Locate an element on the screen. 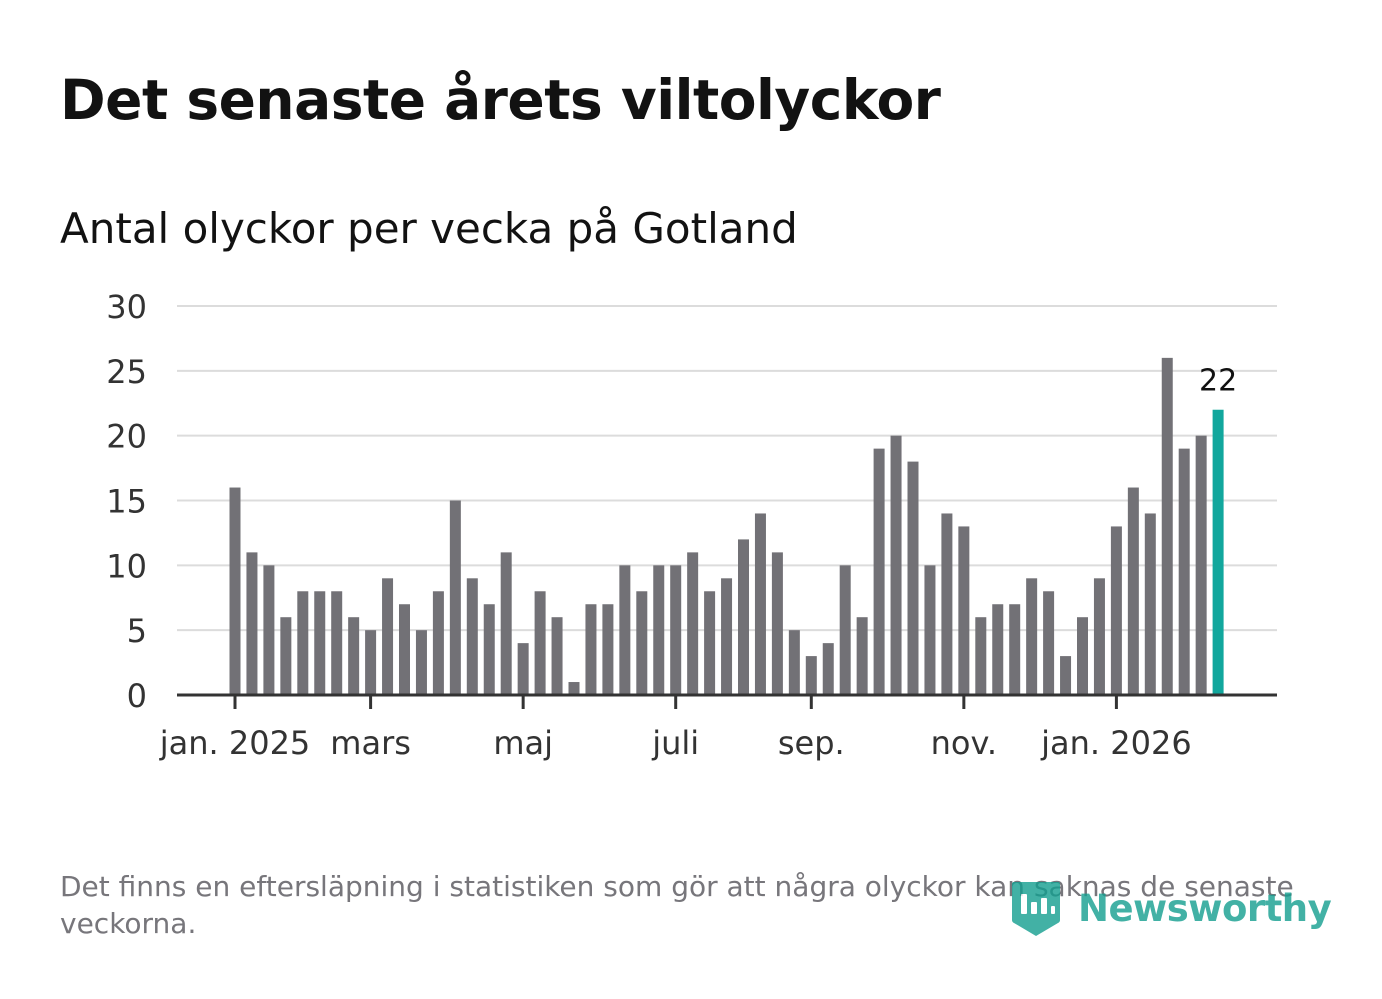  y-tick-label-25: 25 is located at coordinates (126, 372).